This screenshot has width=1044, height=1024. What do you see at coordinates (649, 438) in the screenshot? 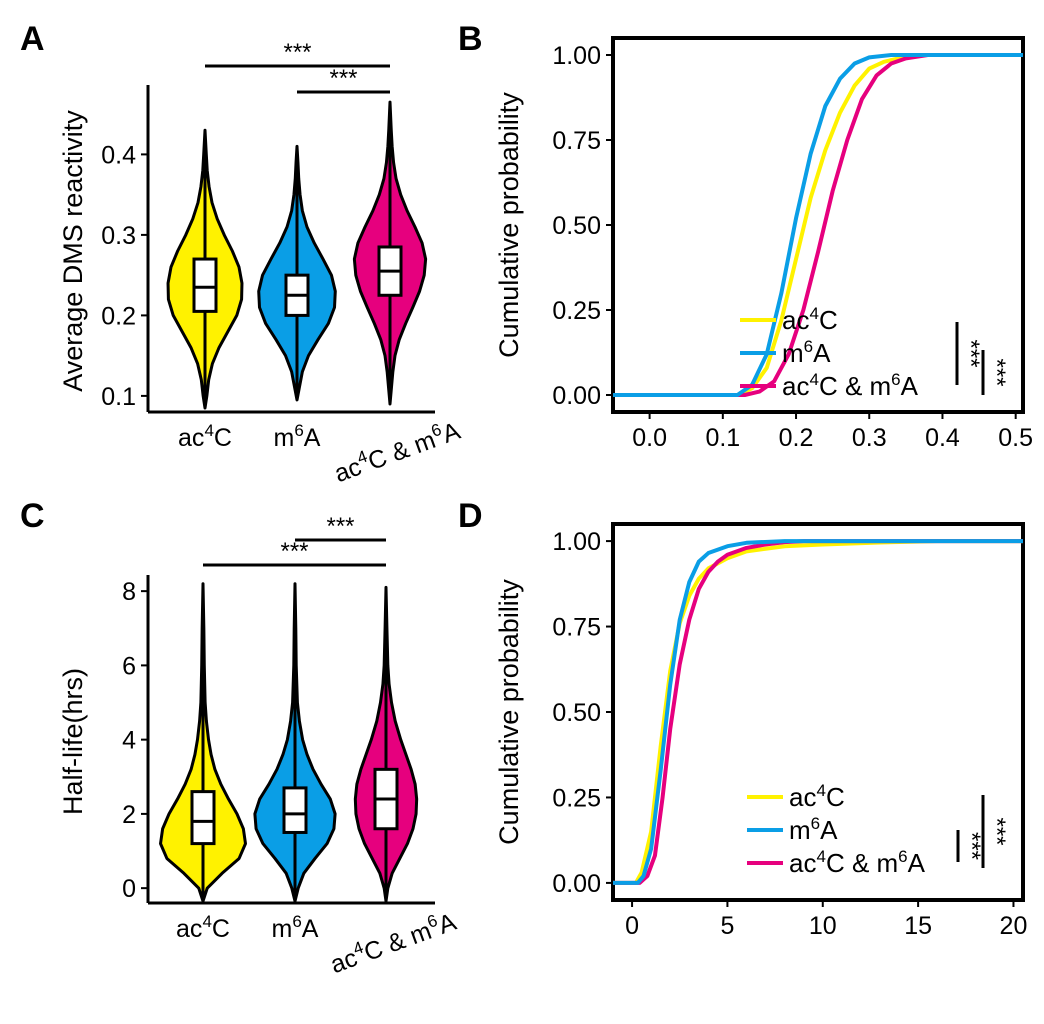
I see `x-tick-label: 0.0` at bounding box center [649, 438].